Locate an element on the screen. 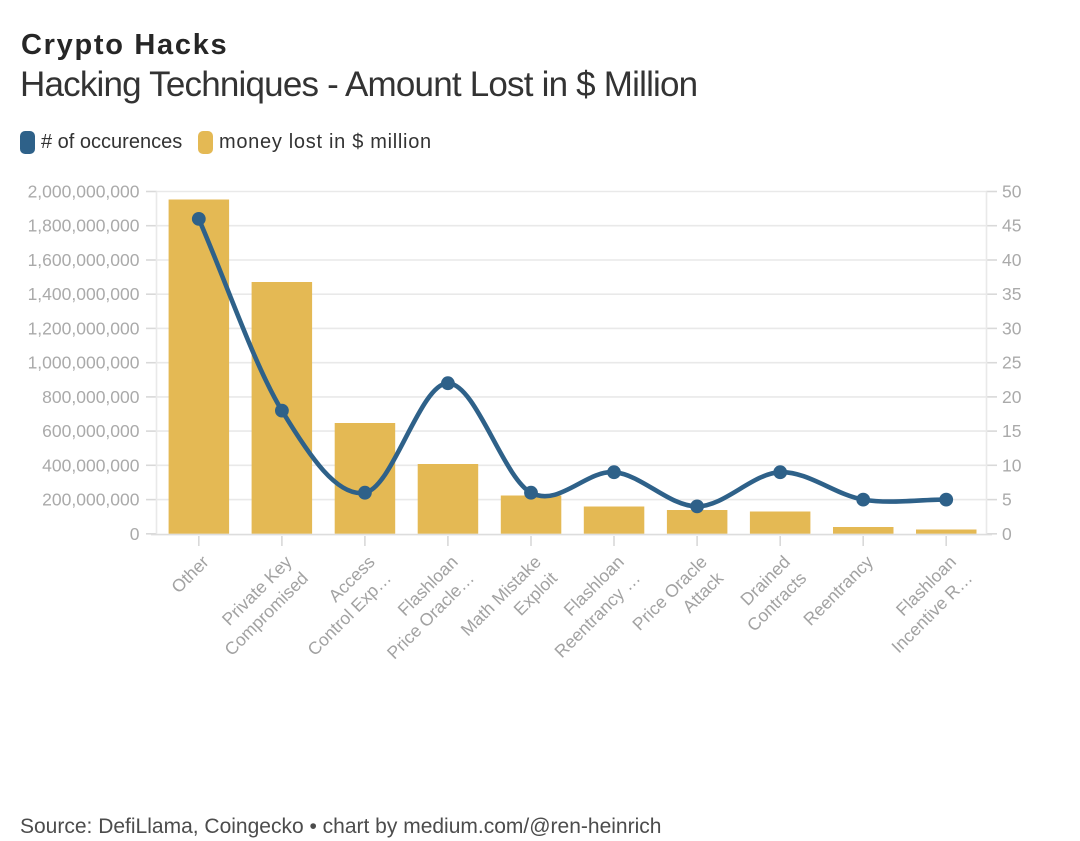 The width and height of the screenshot is (1080, 841). svg-text: 30 is located at coordinates (1012, 328).